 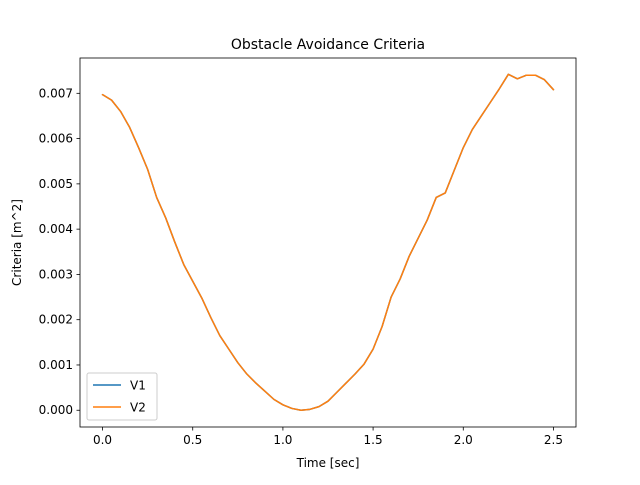 I want to click on x-tick-label: 1.0, so click(x=282, y=440).